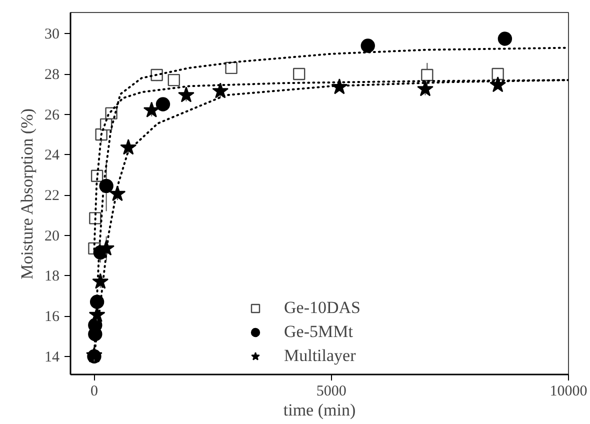  What do you see at coordinates (52, 115) in the screenshot?
I see `y-tick-label: 26` at bounding box center [52, 115].